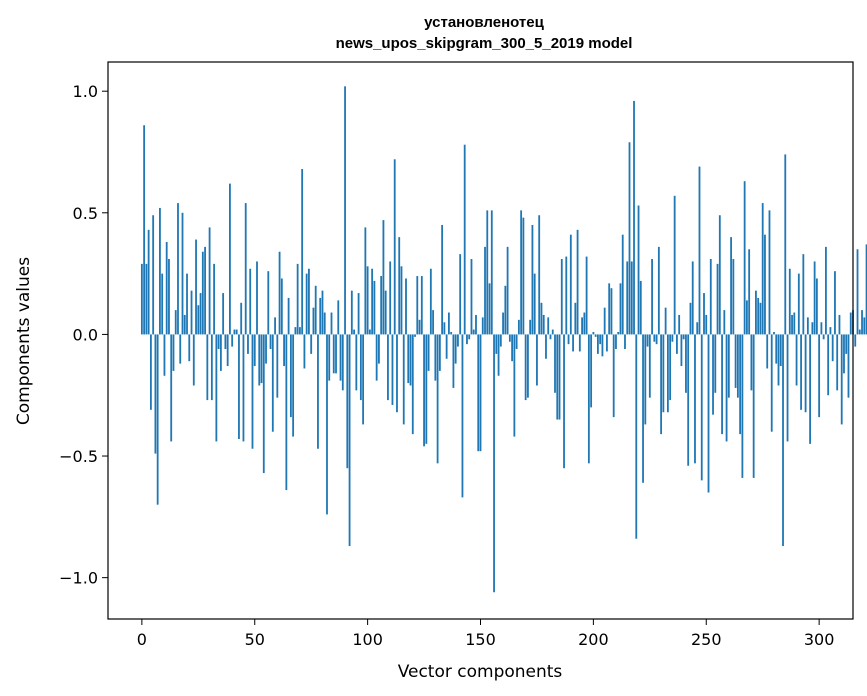 The width and height of the screenshot is (867, 696). What do you see at coordinates (486, 634) in the screenshot?
I see `x-axis-ticks: 0 50 100 150 200 250 300` at bounding box center [486, 634].